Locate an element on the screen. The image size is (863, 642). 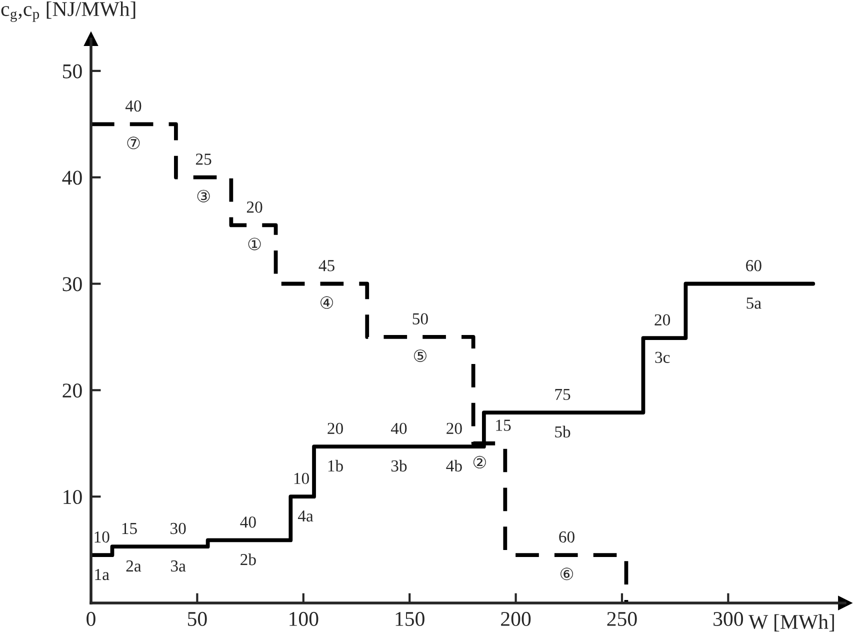
annotation: 3a is located at coordinates (178, 566).